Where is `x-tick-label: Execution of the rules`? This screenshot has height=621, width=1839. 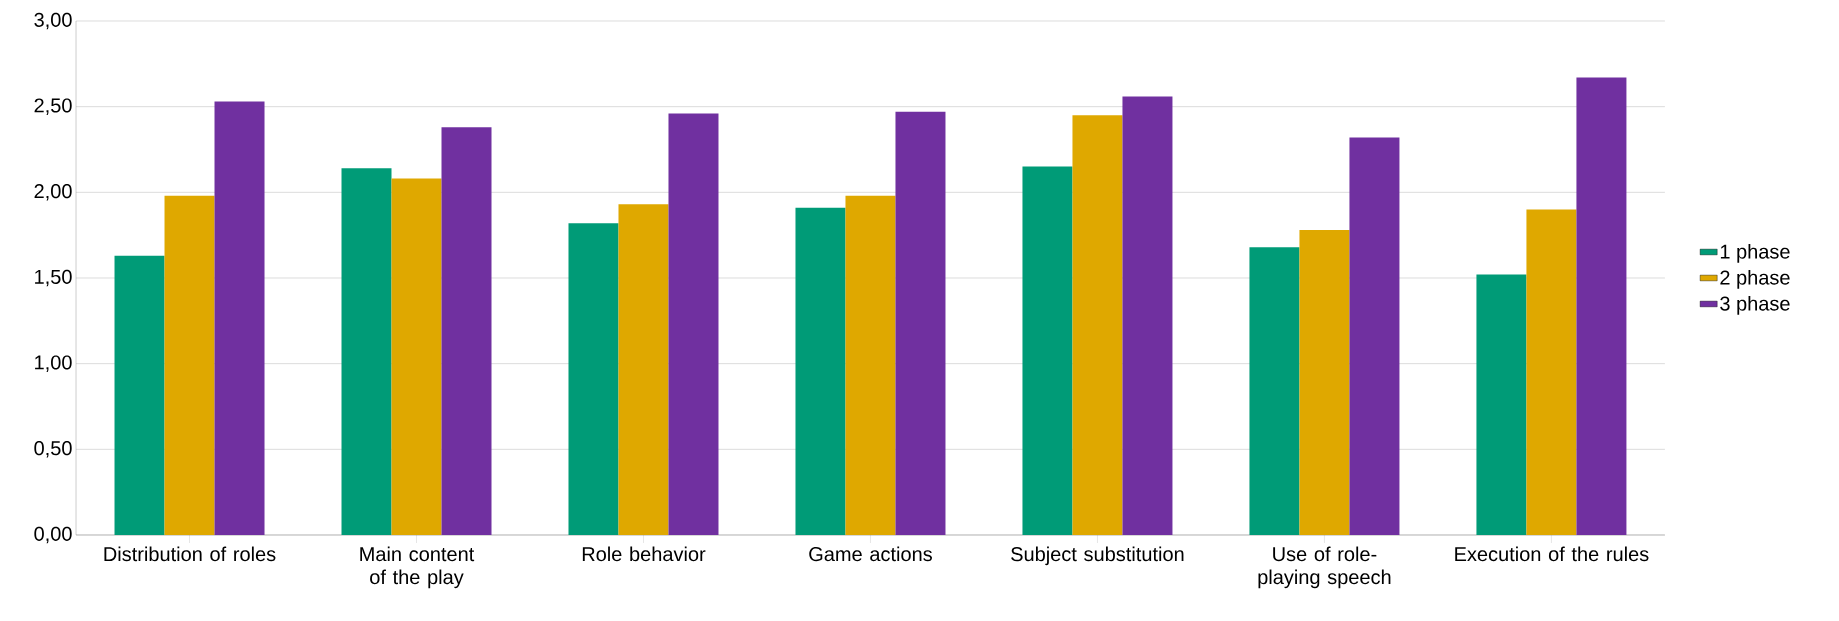
x-tick-label: Execution of the rules is located at coordinates (1552, 554).